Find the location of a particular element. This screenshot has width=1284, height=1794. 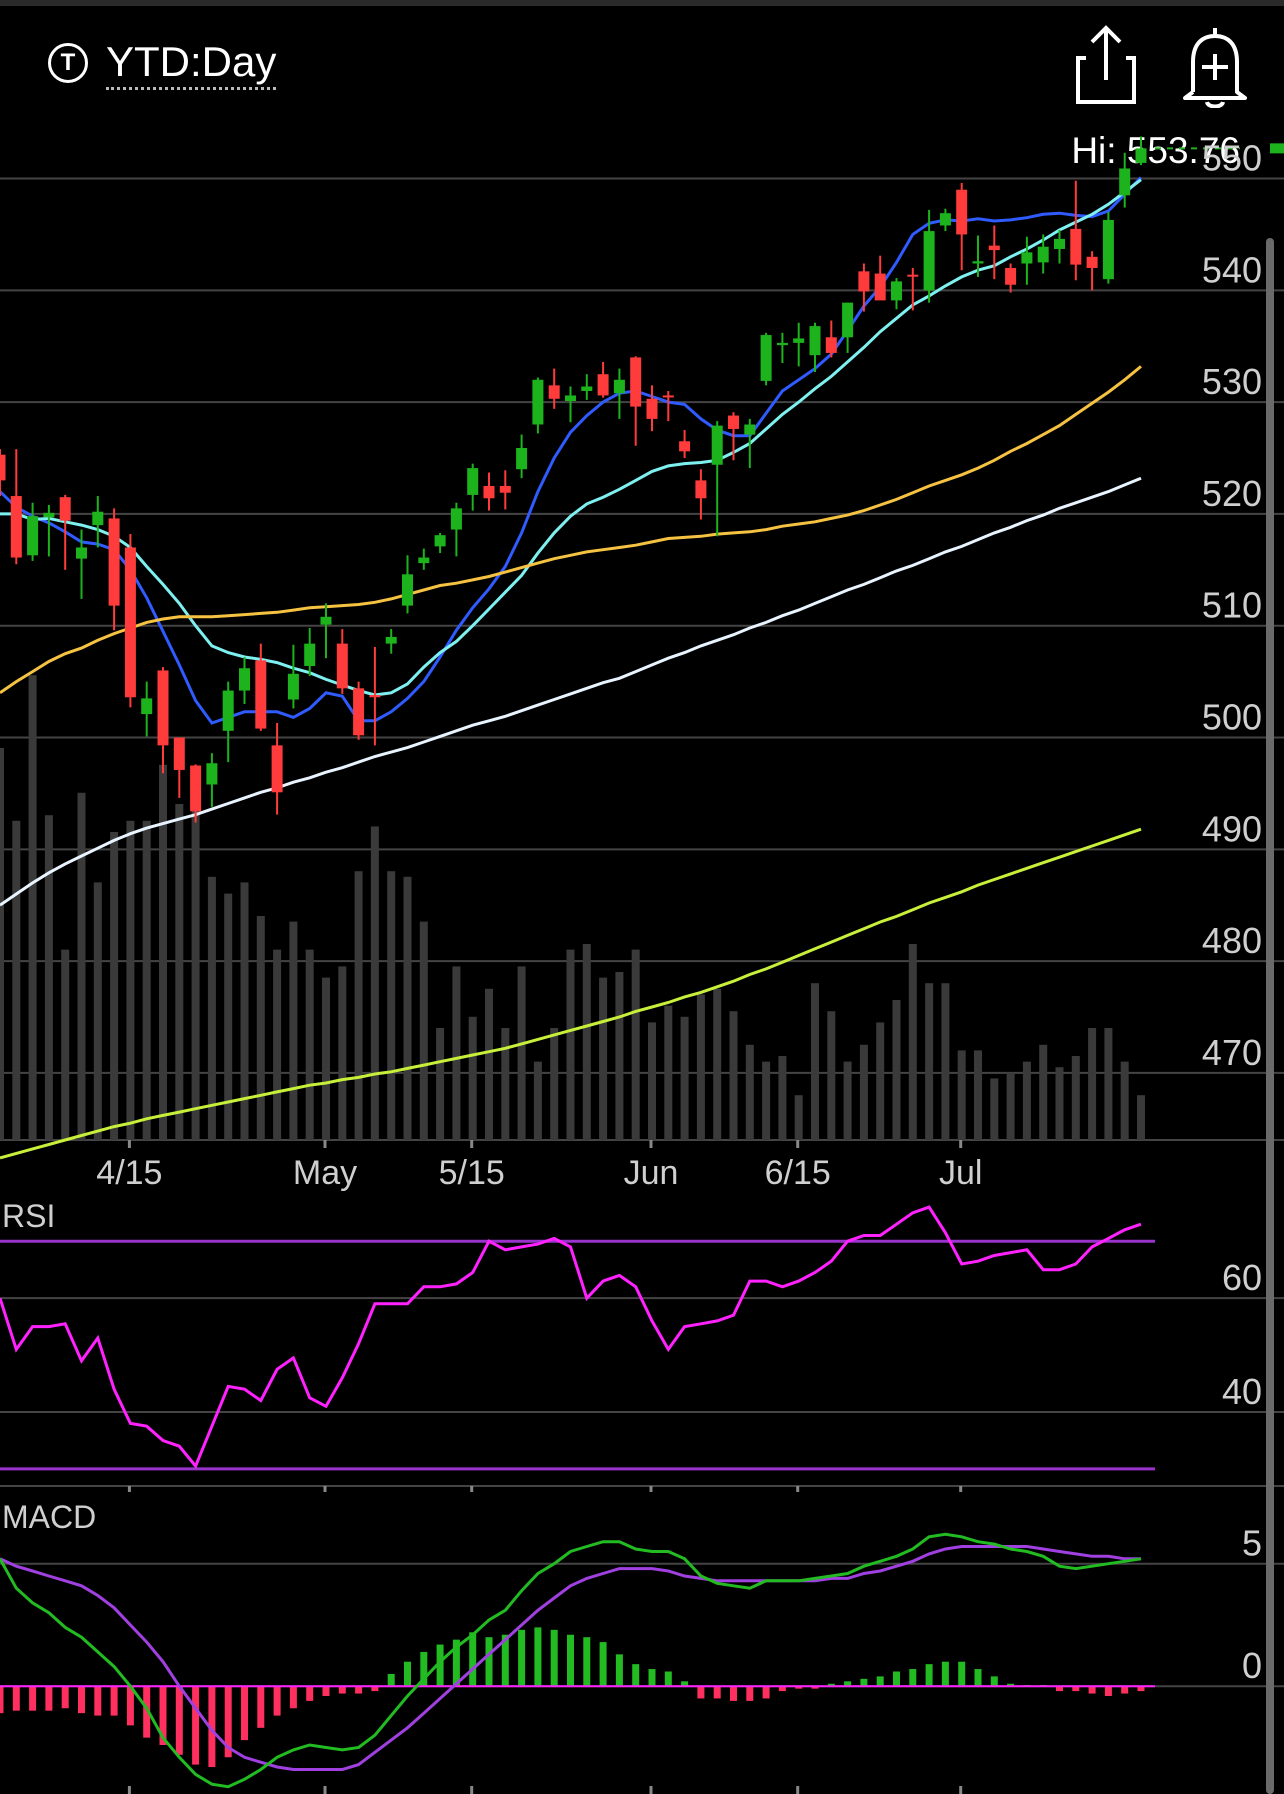

top-border is located at coordinates (642, 3).